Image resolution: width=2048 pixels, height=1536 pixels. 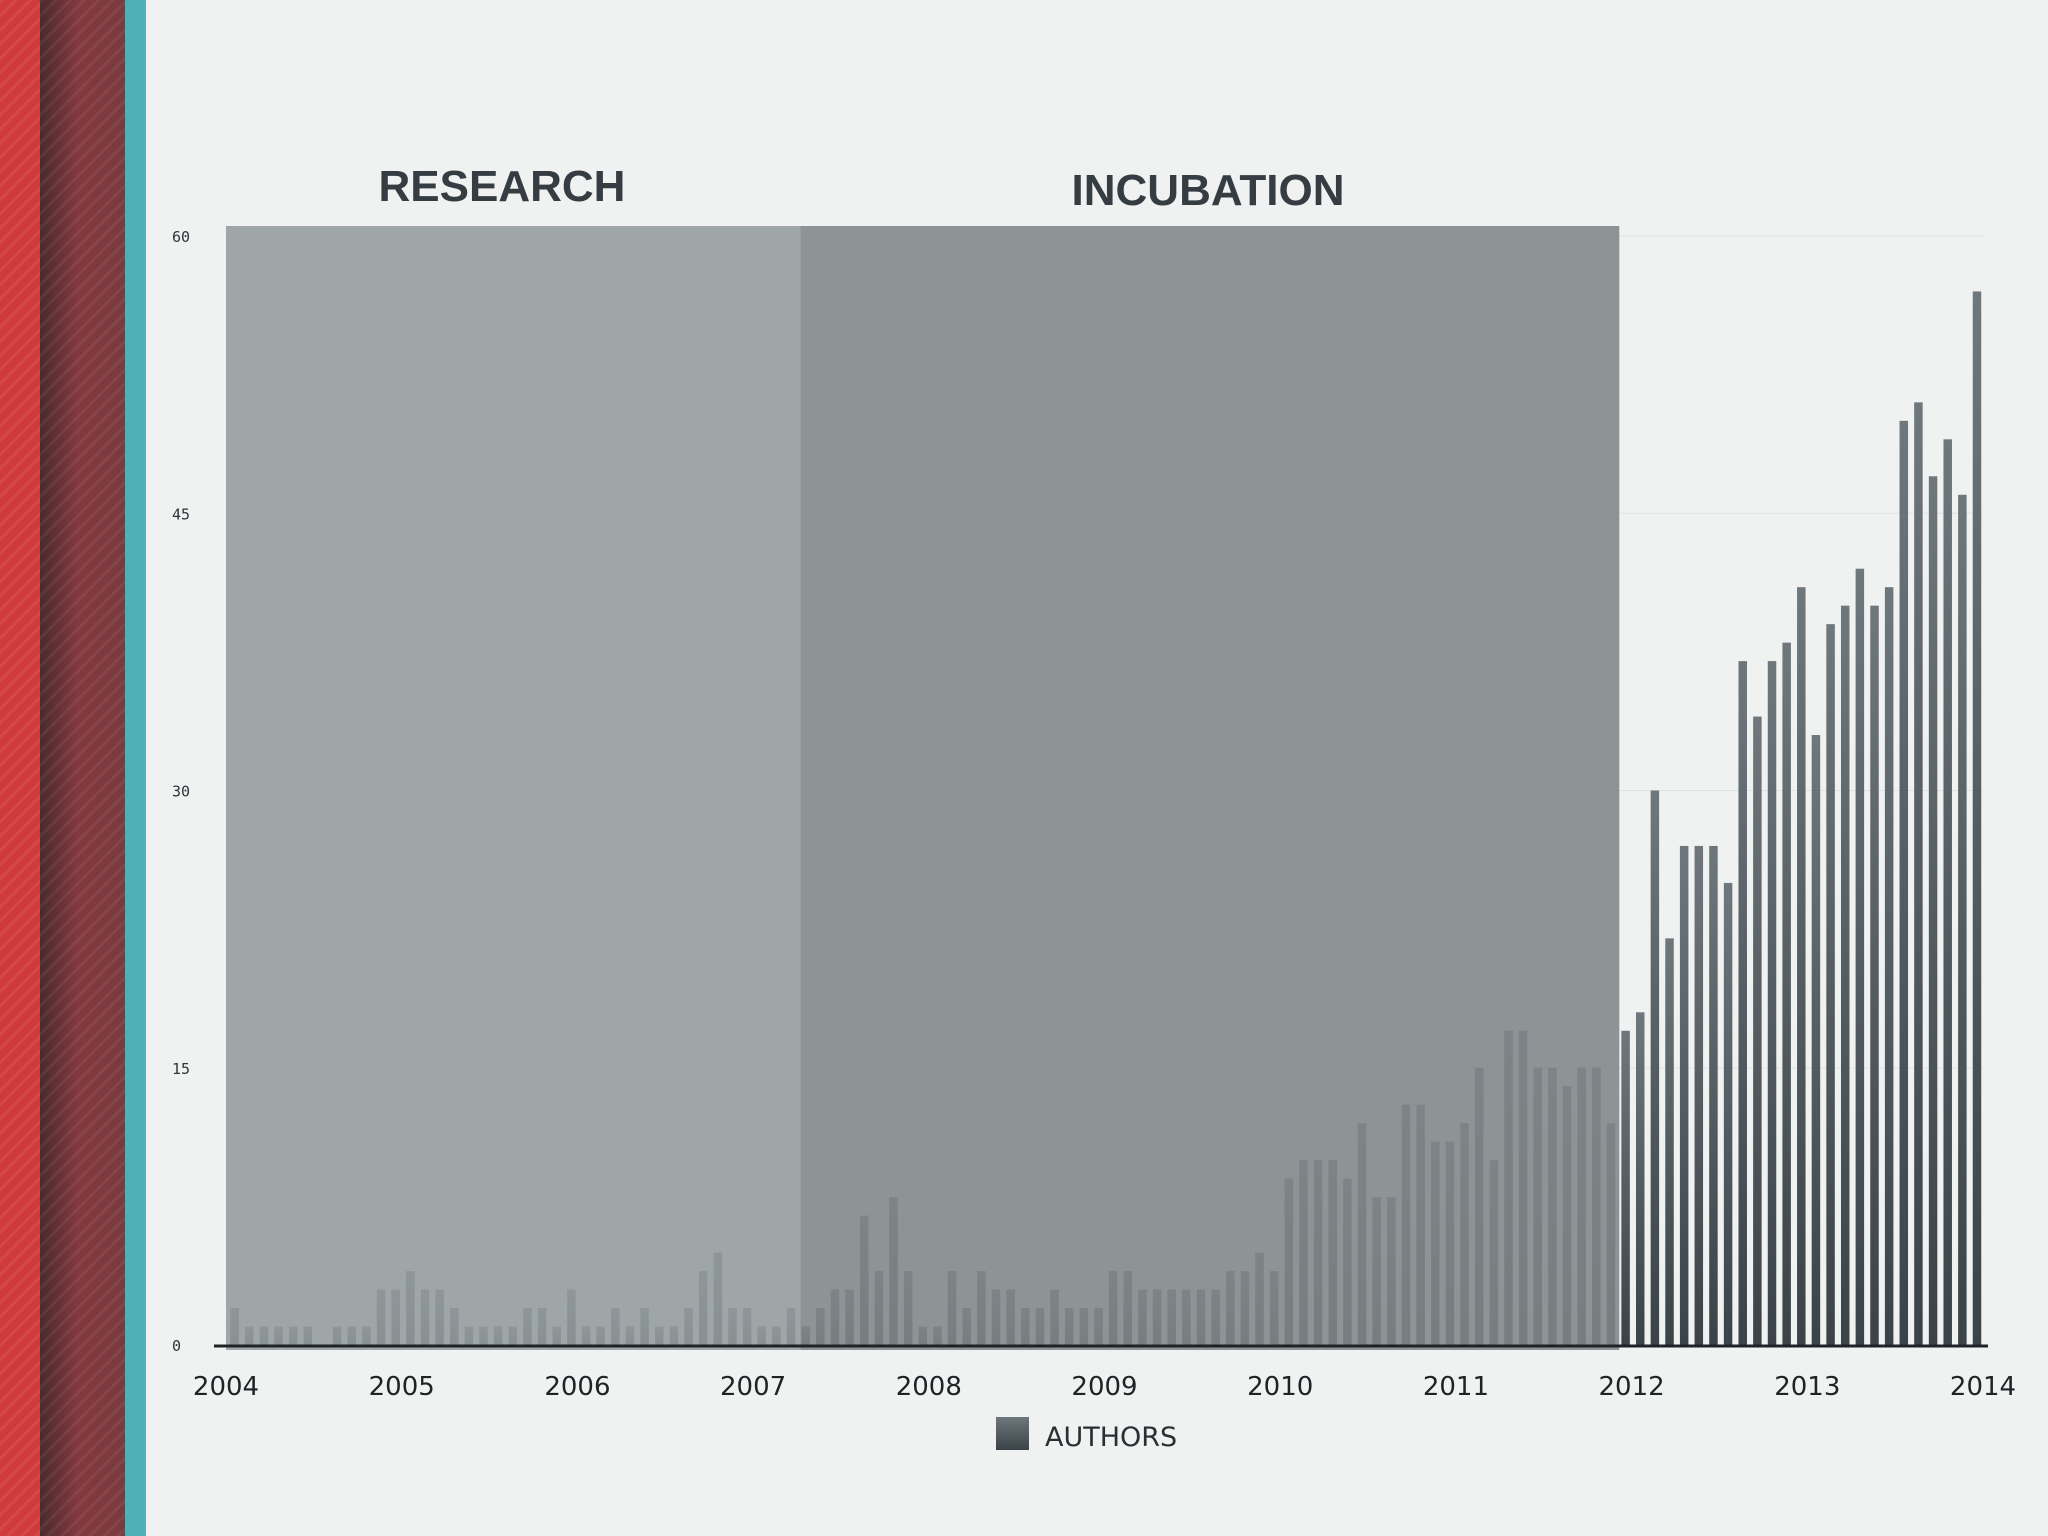 I want to click on x-tick-label-2012: 2012, so click(x=1632, y=1387).